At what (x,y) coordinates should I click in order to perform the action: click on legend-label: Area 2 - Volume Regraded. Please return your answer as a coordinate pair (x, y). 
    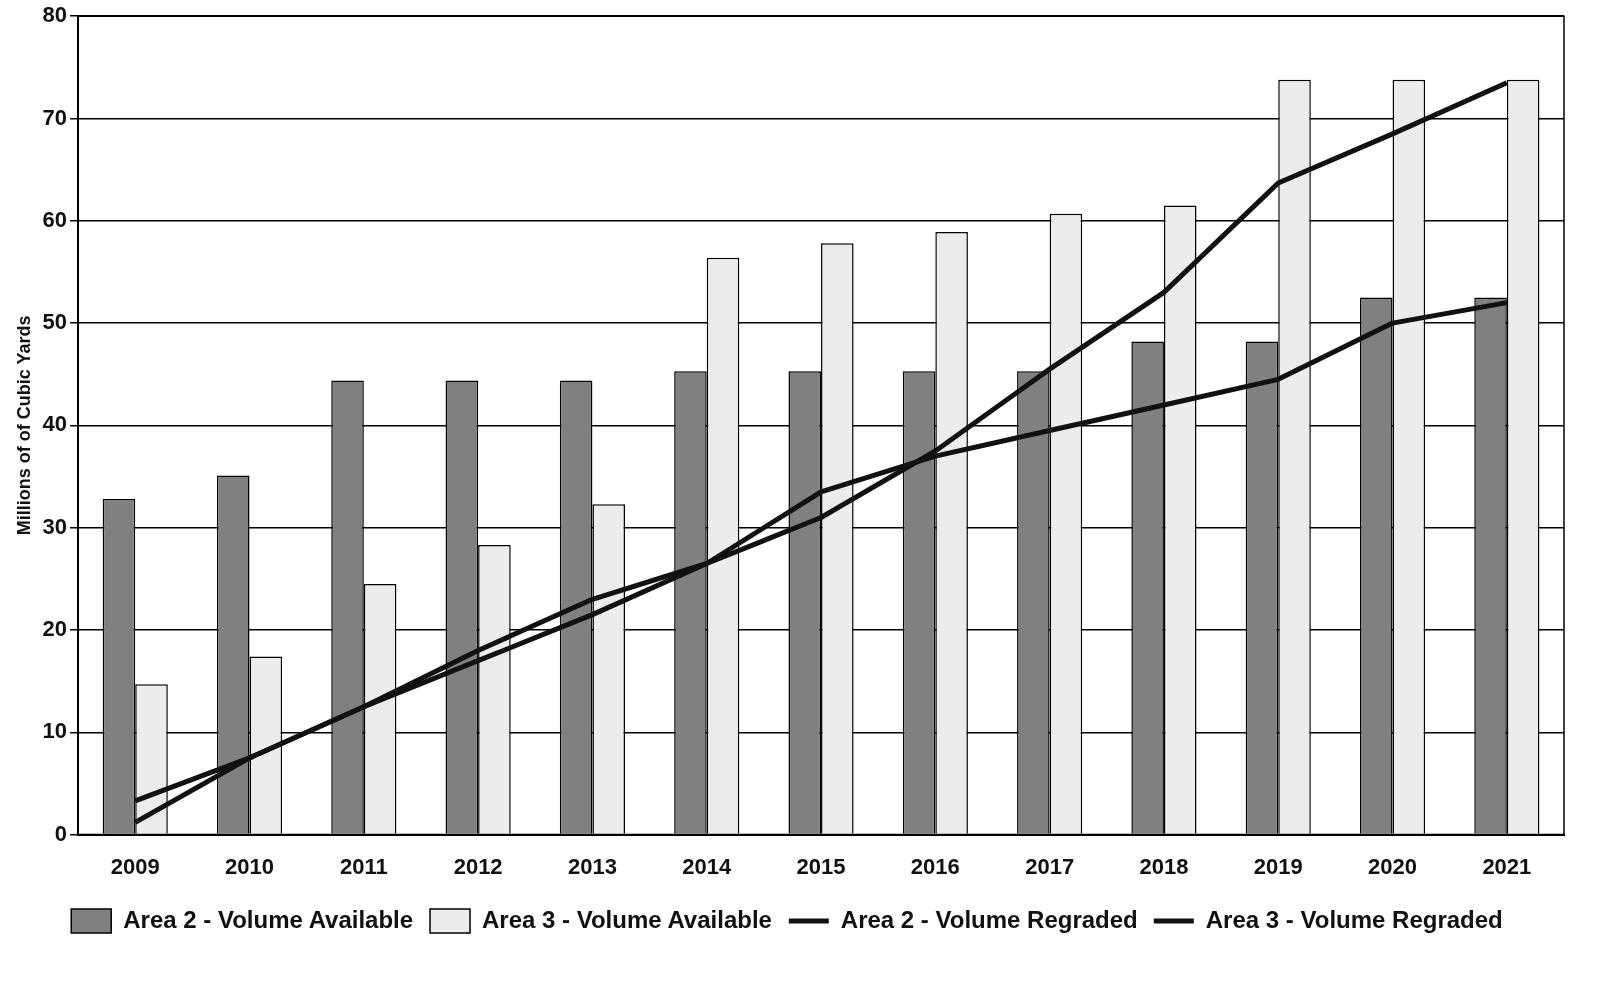
    Looking at the image, I should click on (989, 919).